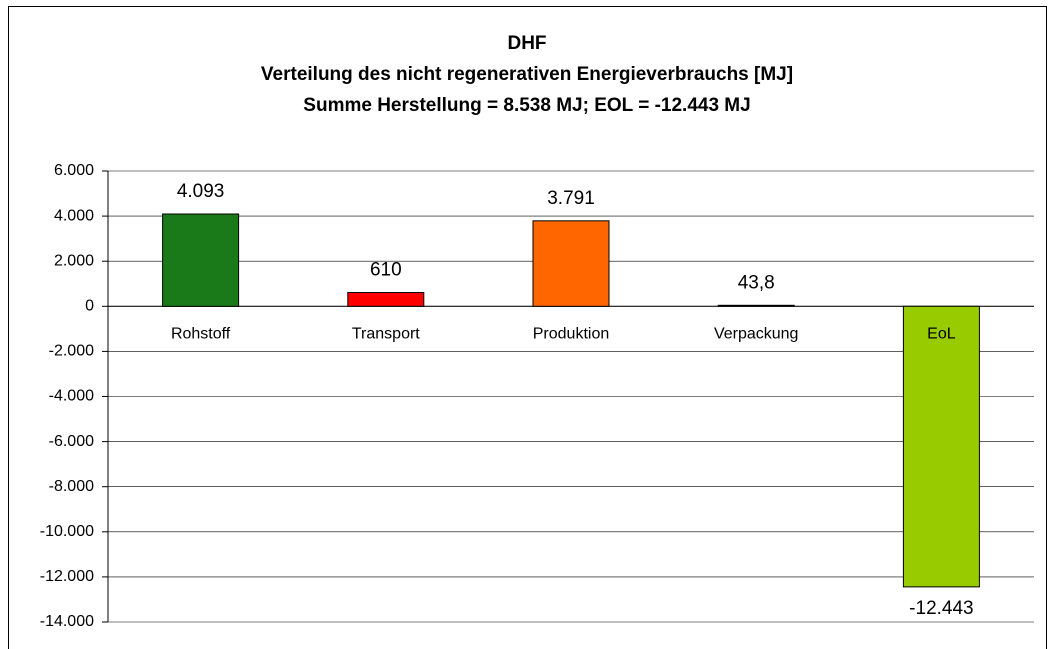  Describe the element at coordinates (756, 282) in the screenshot. I see `value-label: 43,8` at that location.